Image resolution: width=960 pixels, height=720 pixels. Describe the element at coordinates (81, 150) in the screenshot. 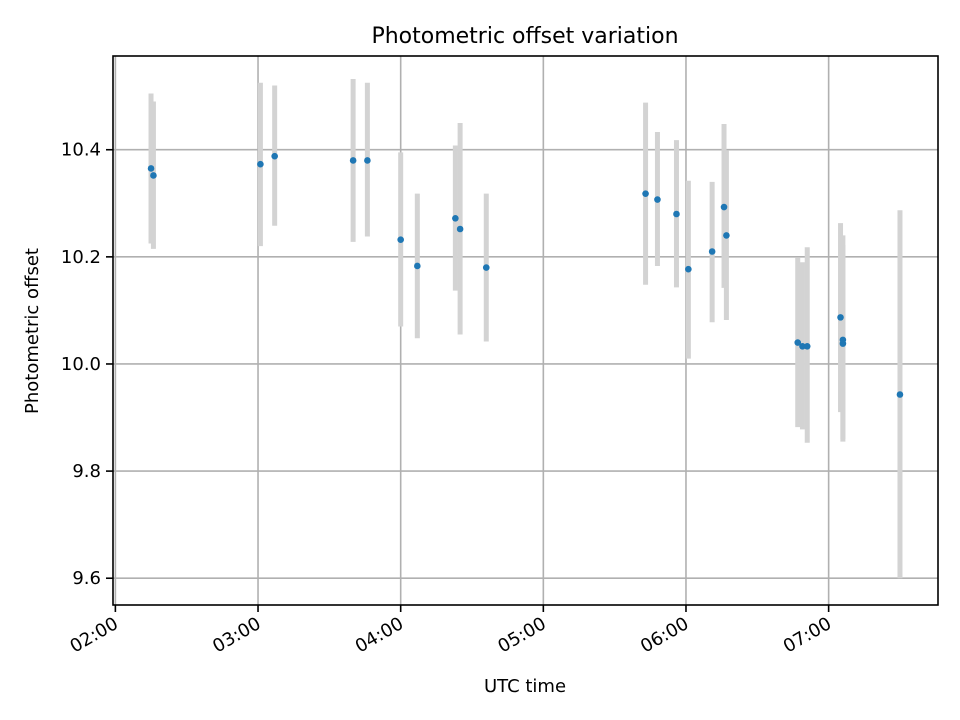

I see `y-tick-label: 10.4` at that location.